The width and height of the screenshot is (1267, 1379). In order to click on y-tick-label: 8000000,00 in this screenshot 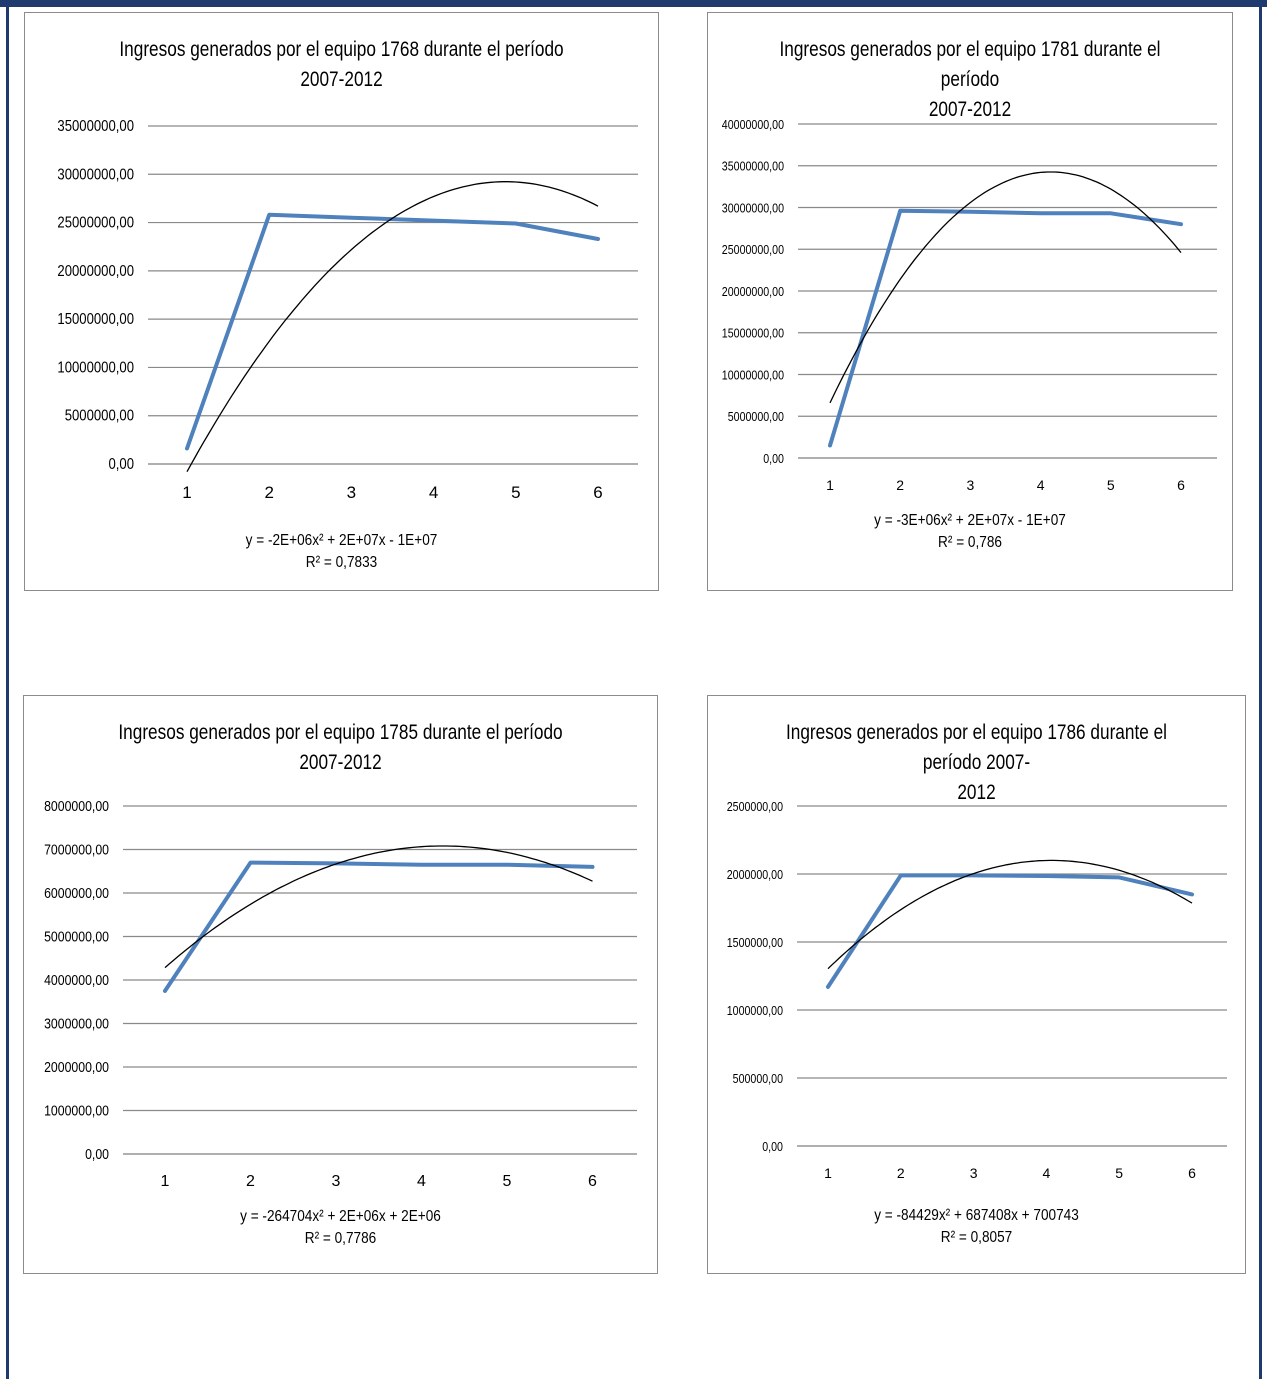, I will do `click(76, 806)`.